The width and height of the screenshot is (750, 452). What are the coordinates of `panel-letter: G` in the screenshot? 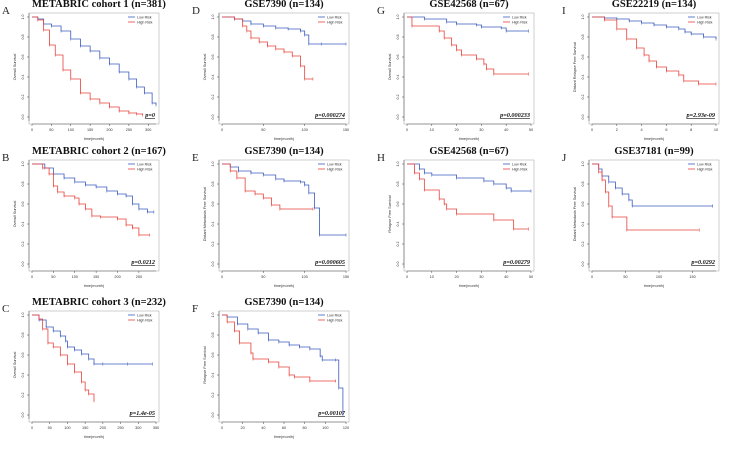 It's located at (381, 11).